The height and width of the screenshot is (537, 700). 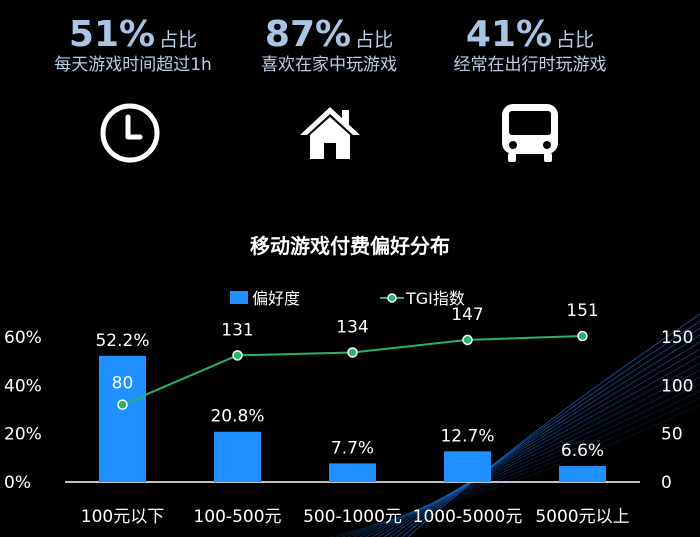 What do you see at coordinates (23, 410) in the screenshot?
I see `y-axis-left: 0% 20% 40% 60%` at bounding box center [23, 410].